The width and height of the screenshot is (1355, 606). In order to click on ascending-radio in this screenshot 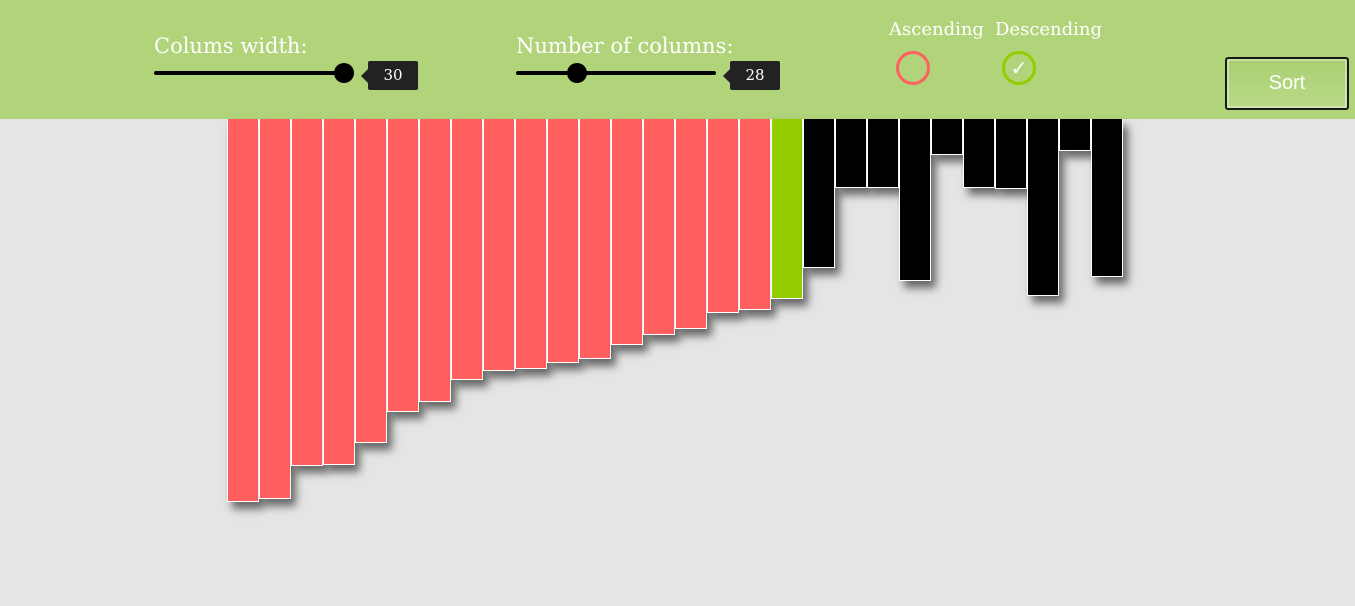, I will do `click(913, 68)`.